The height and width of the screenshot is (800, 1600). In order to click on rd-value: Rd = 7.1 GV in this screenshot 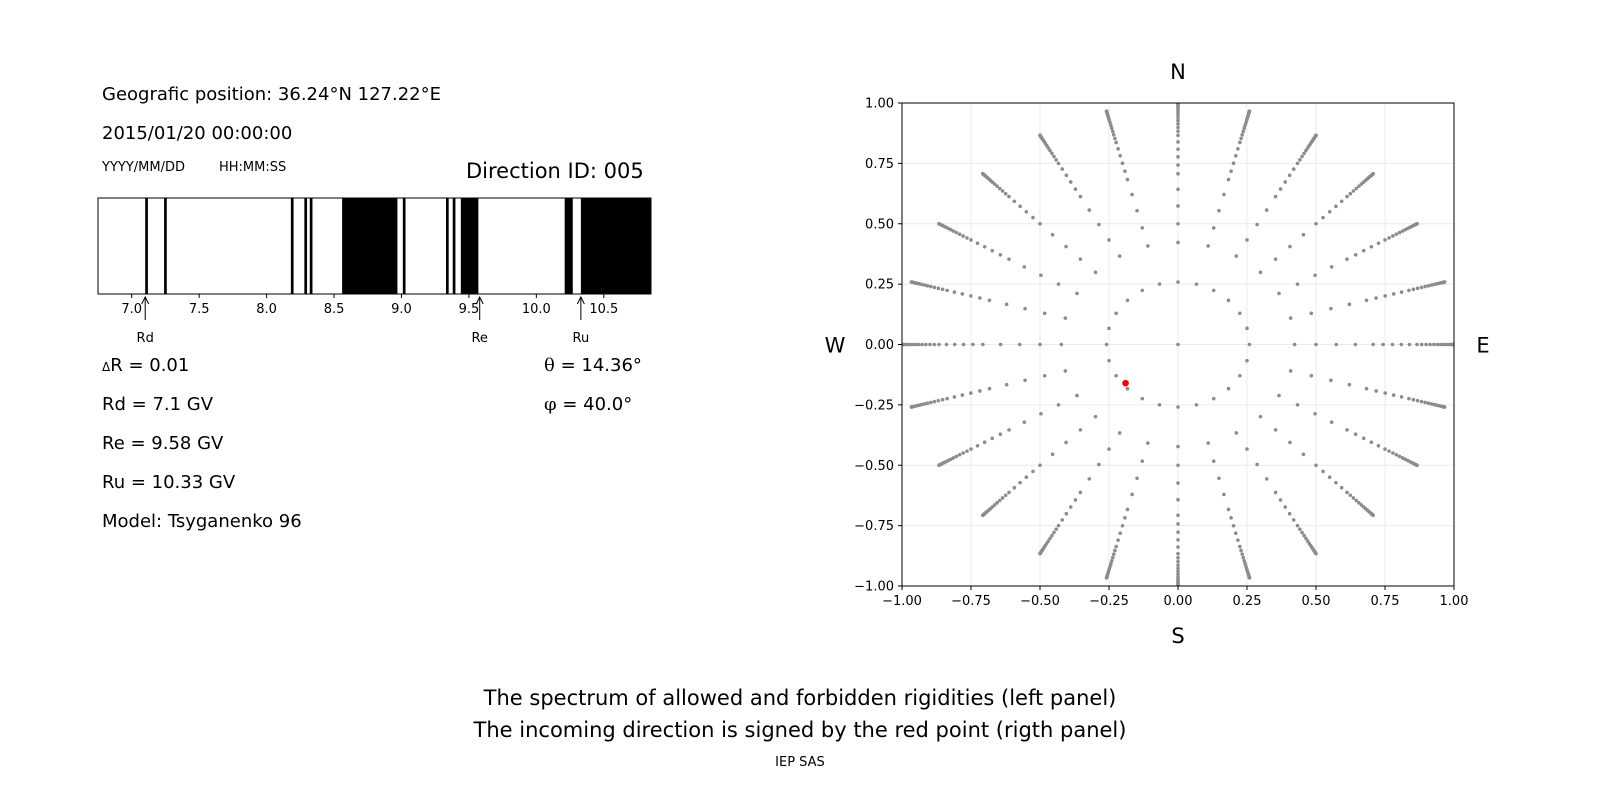, I will do `click(158, 404)`.